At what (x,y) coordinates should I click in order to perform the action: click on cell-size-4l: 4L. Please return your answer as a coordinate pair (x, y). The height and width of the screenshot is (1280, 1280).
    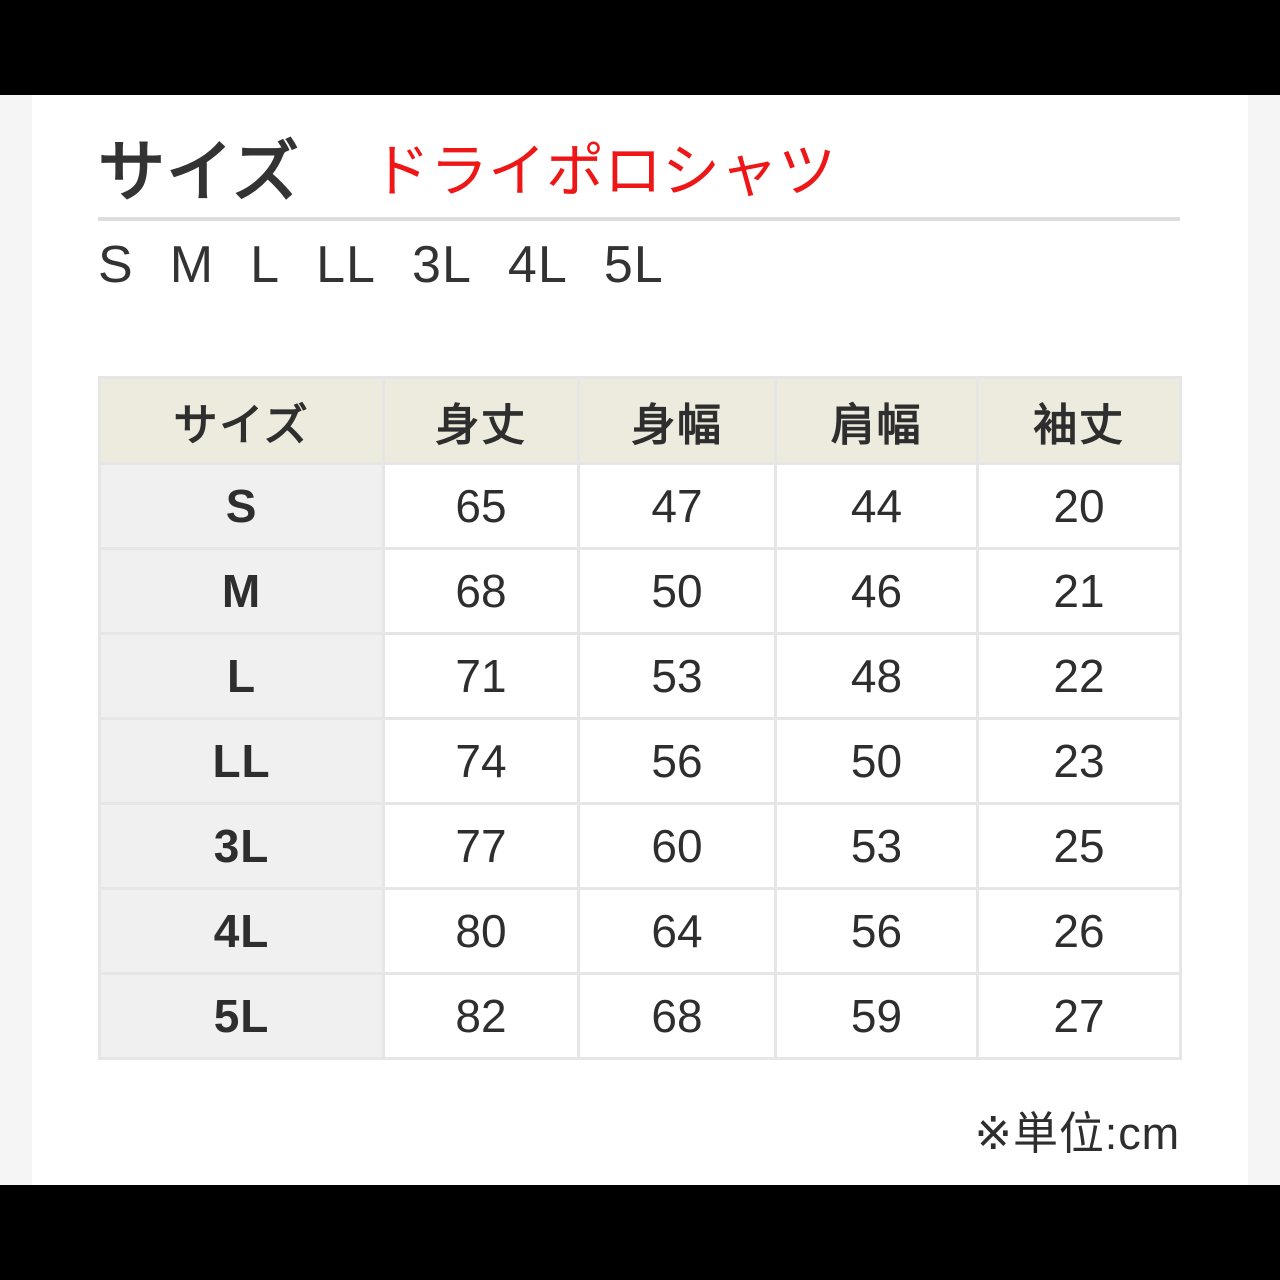
    Looking at the image, I should click on (241, 931).